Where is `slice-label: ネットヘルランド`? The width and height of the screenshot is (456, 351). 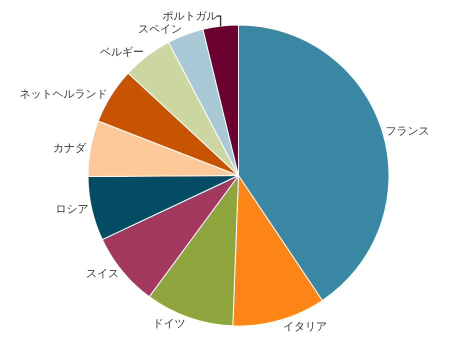
slice-label: ネットヘルランド is located at coordinates (64, 93).